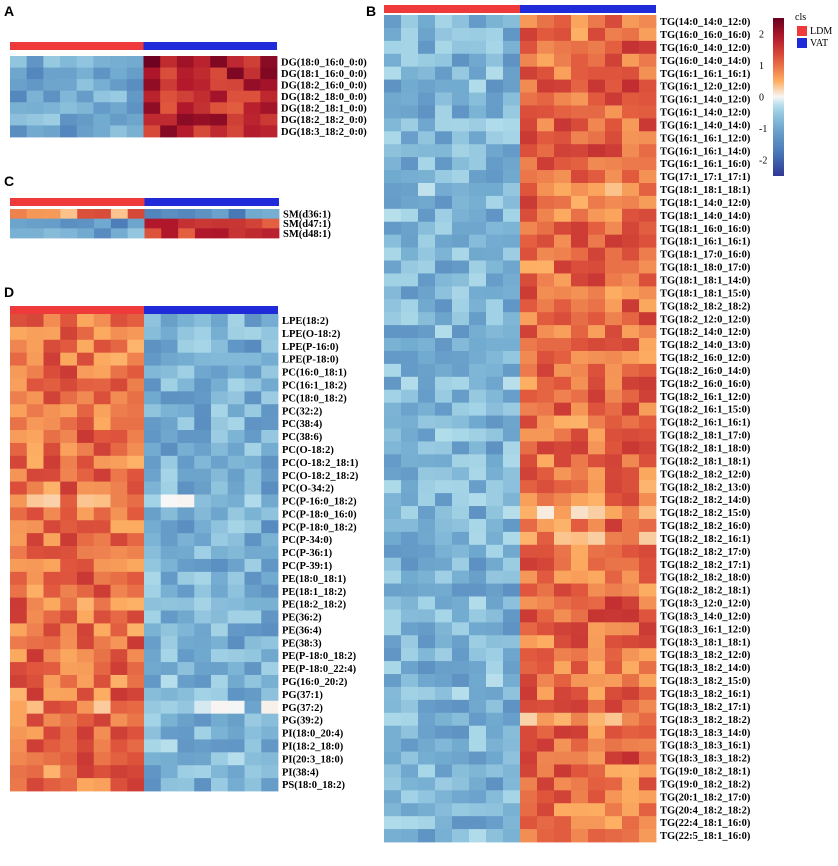 This screenshot has width=838, height=866. Describe the element at coordinates (313, 746) in the screenshot. I see `row-label: PI(18:2_18:0)` at that location.